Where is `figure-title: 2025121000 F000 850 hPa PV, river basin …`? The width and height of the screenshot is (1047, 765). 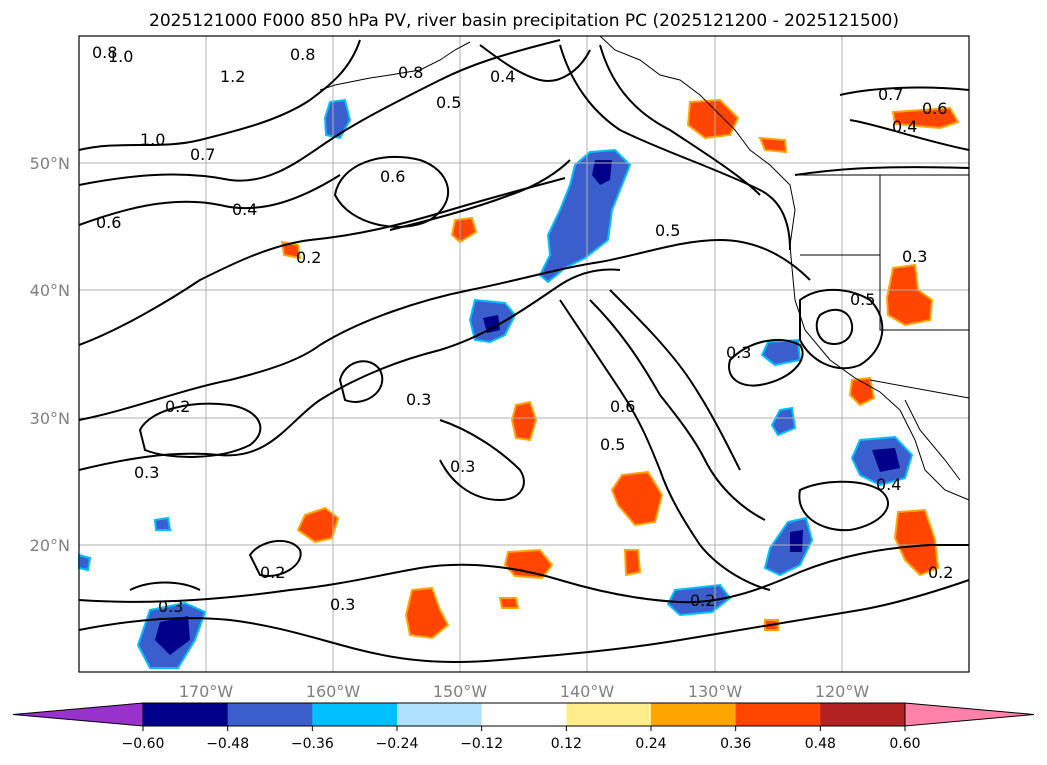 figure-title: 2025121000 F000 850 hPa PV, river basin … is located at coordinates (524, 21).